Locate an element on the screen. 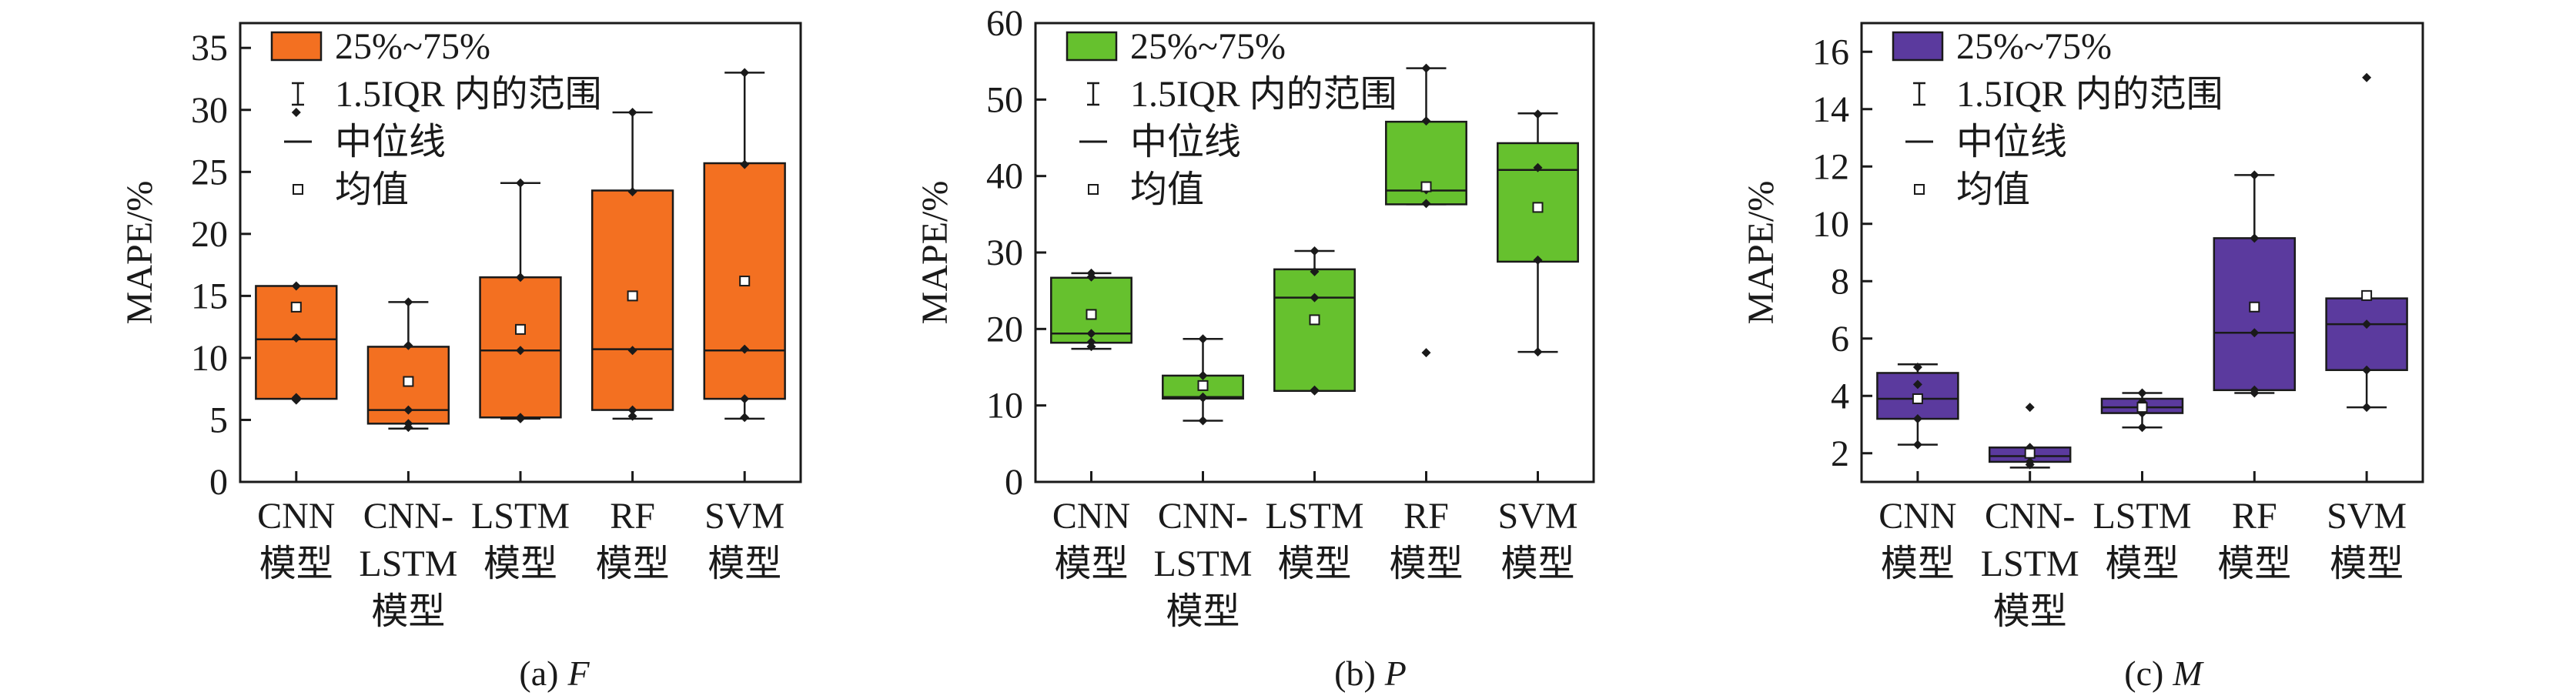 This screenshot has height=699, width=2576. caption-prefix: (b) is located at coordinates (1355, 673).